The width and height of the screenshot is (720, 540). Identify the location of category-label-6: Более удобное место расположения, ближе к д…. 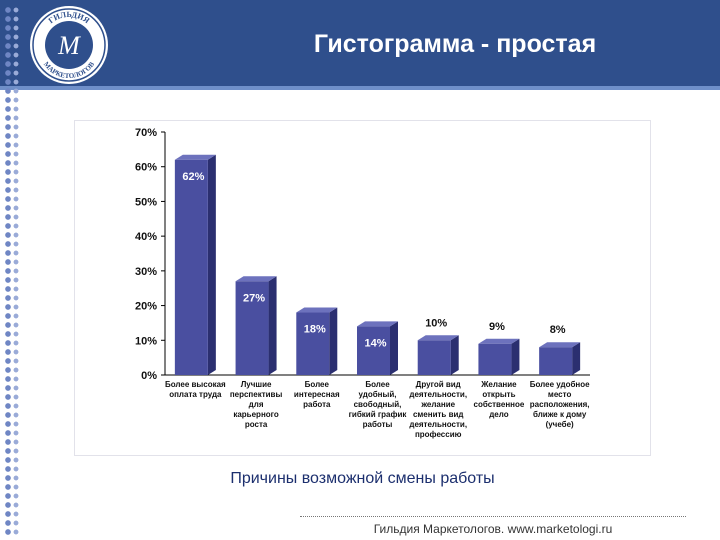
(560, 404).